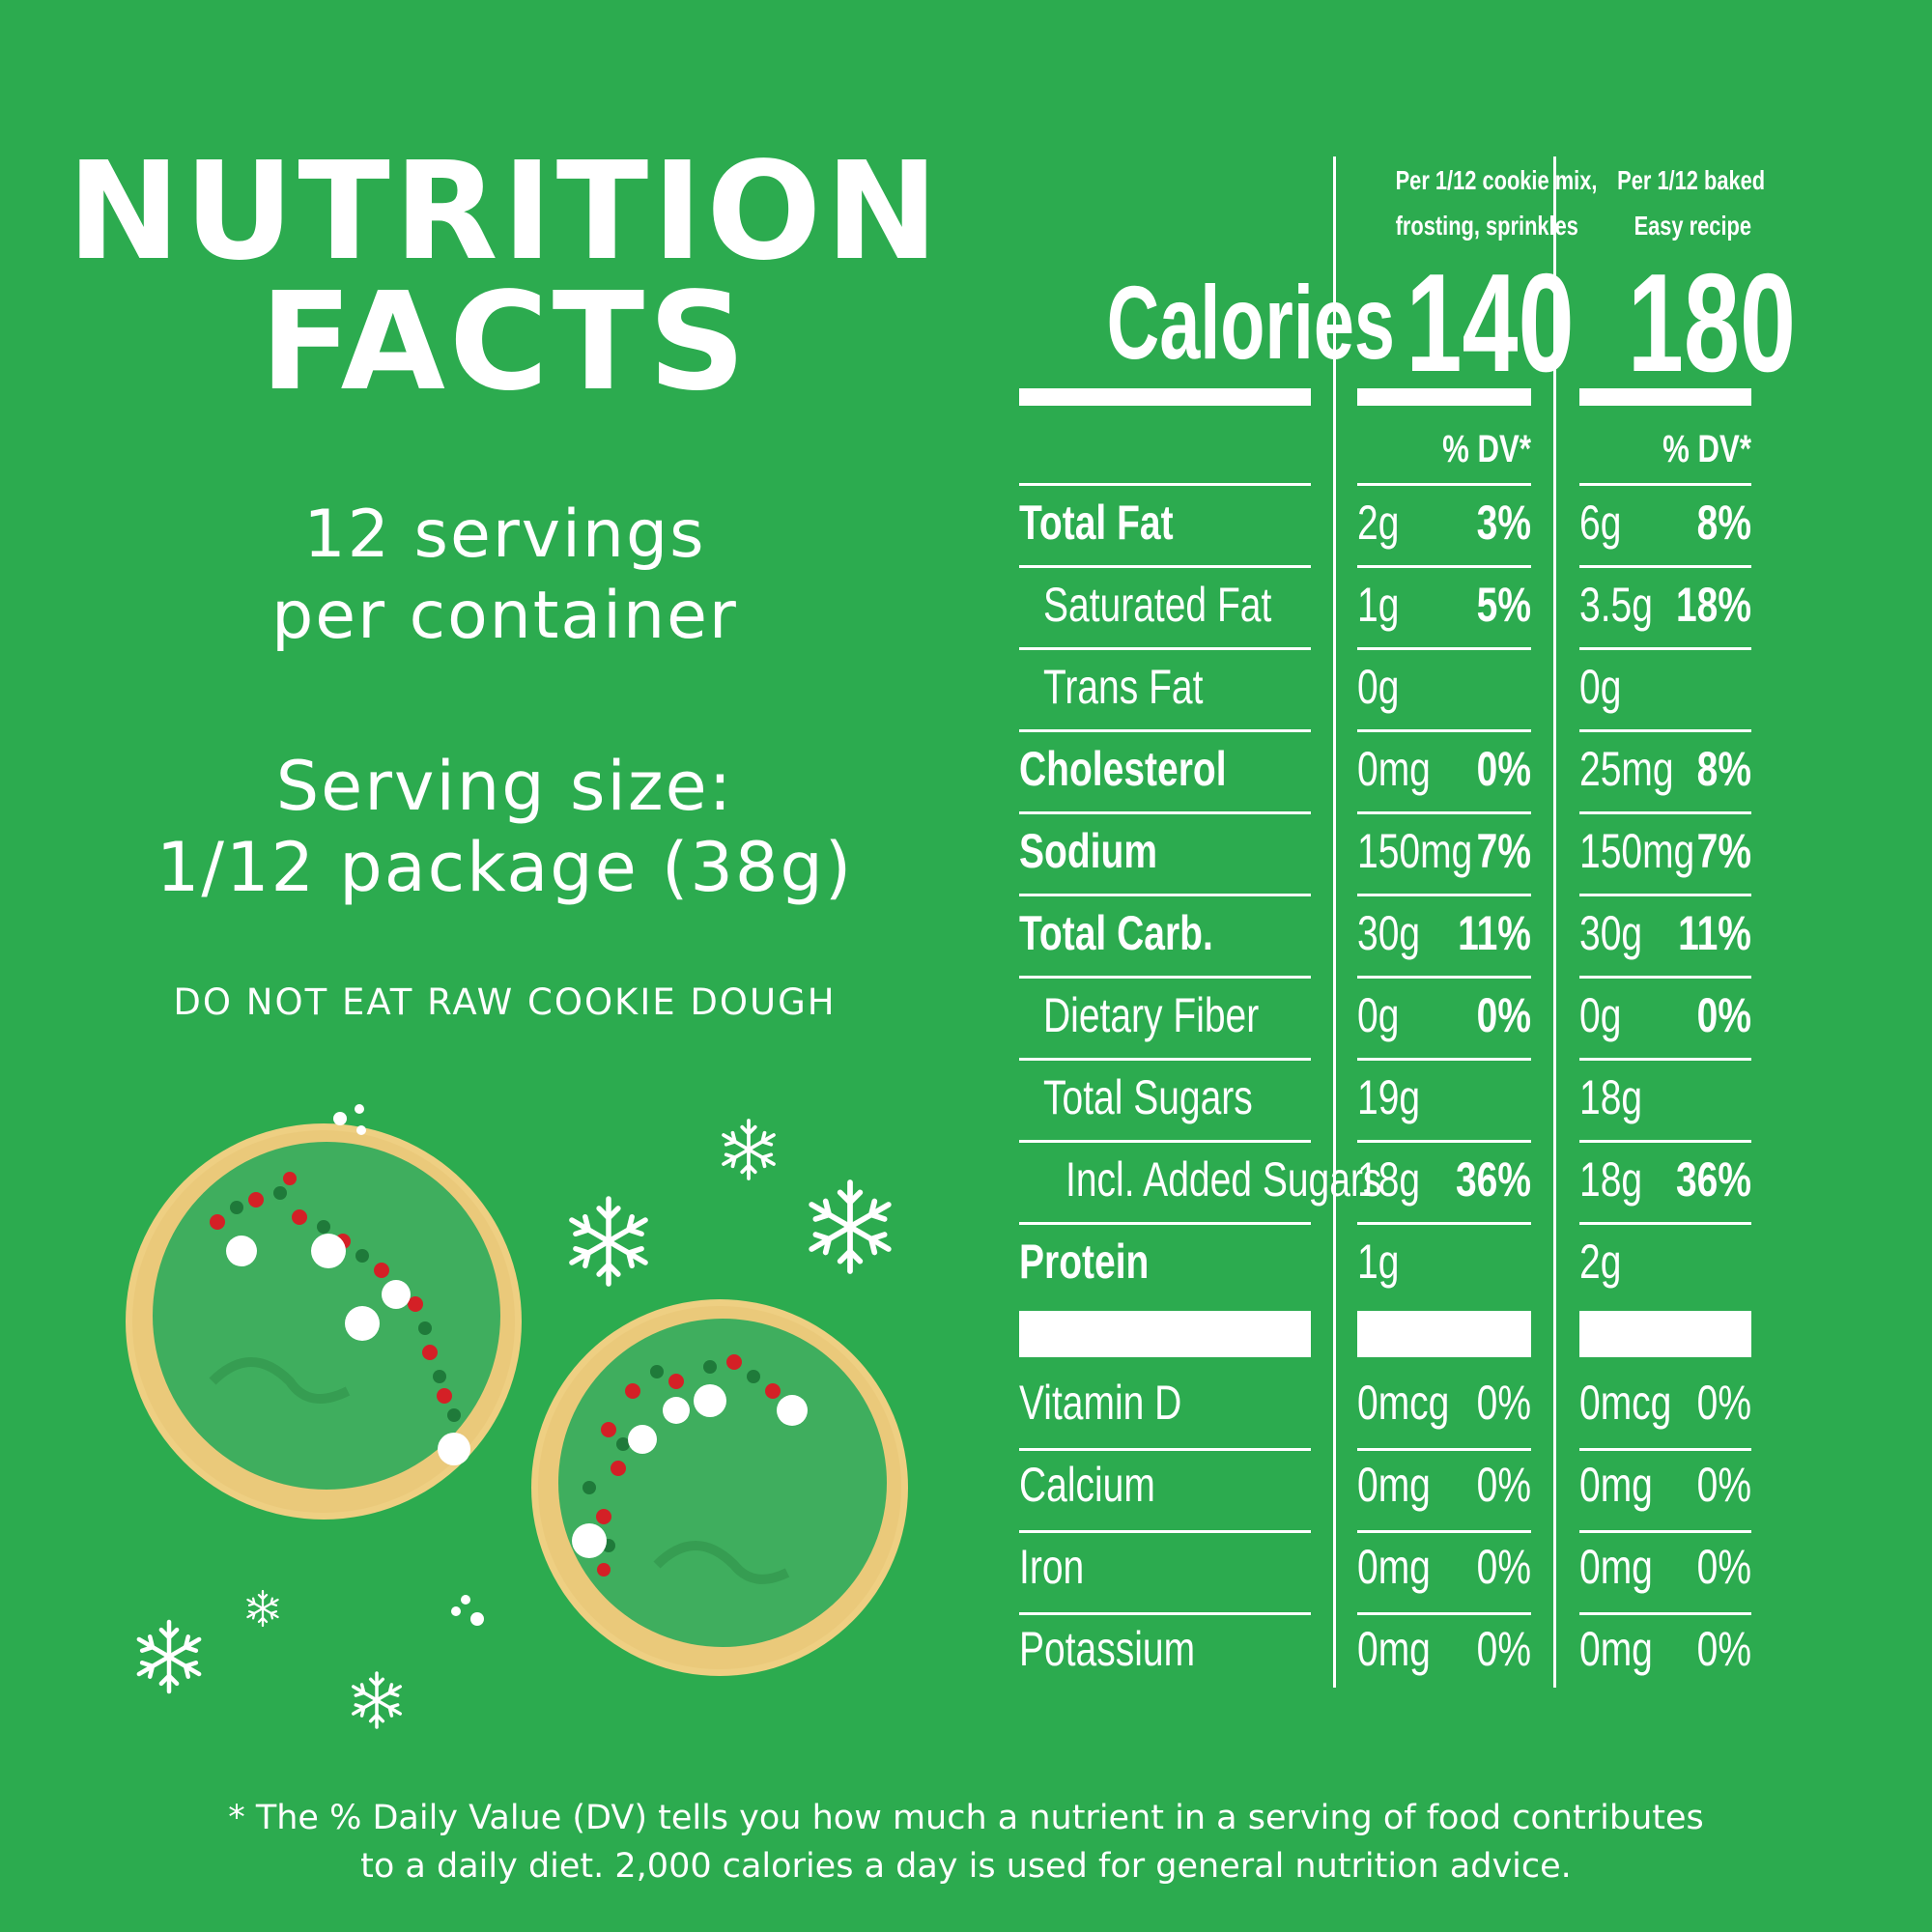 Image resolution: width=1932 pixels, height=1932 pixels. Describe the element at coordinates (1714, 933) in the screenshot. I see `nutrient-row-dv-col-2: 11%` at that location.